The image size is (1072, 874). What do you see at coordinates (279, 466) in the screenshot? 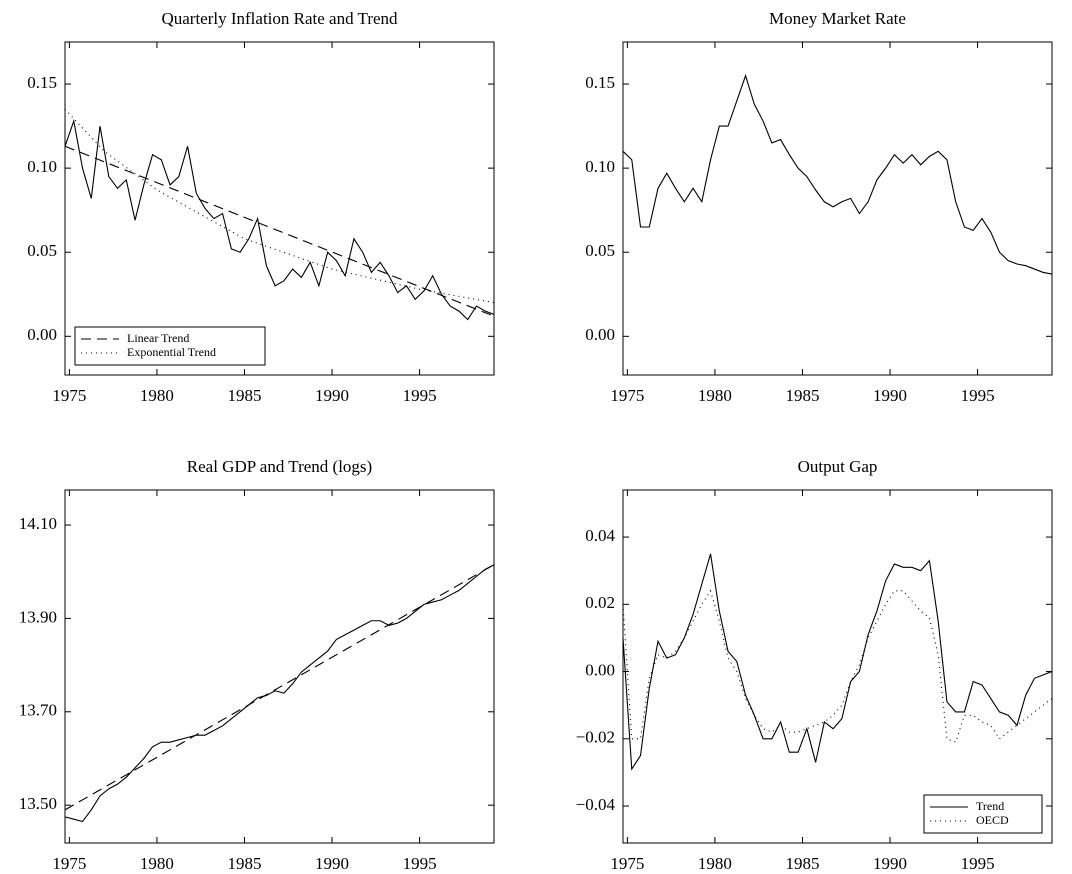
I see `chart-title: Real GDP and Trend (logs)` at bounding box center [279, 466].